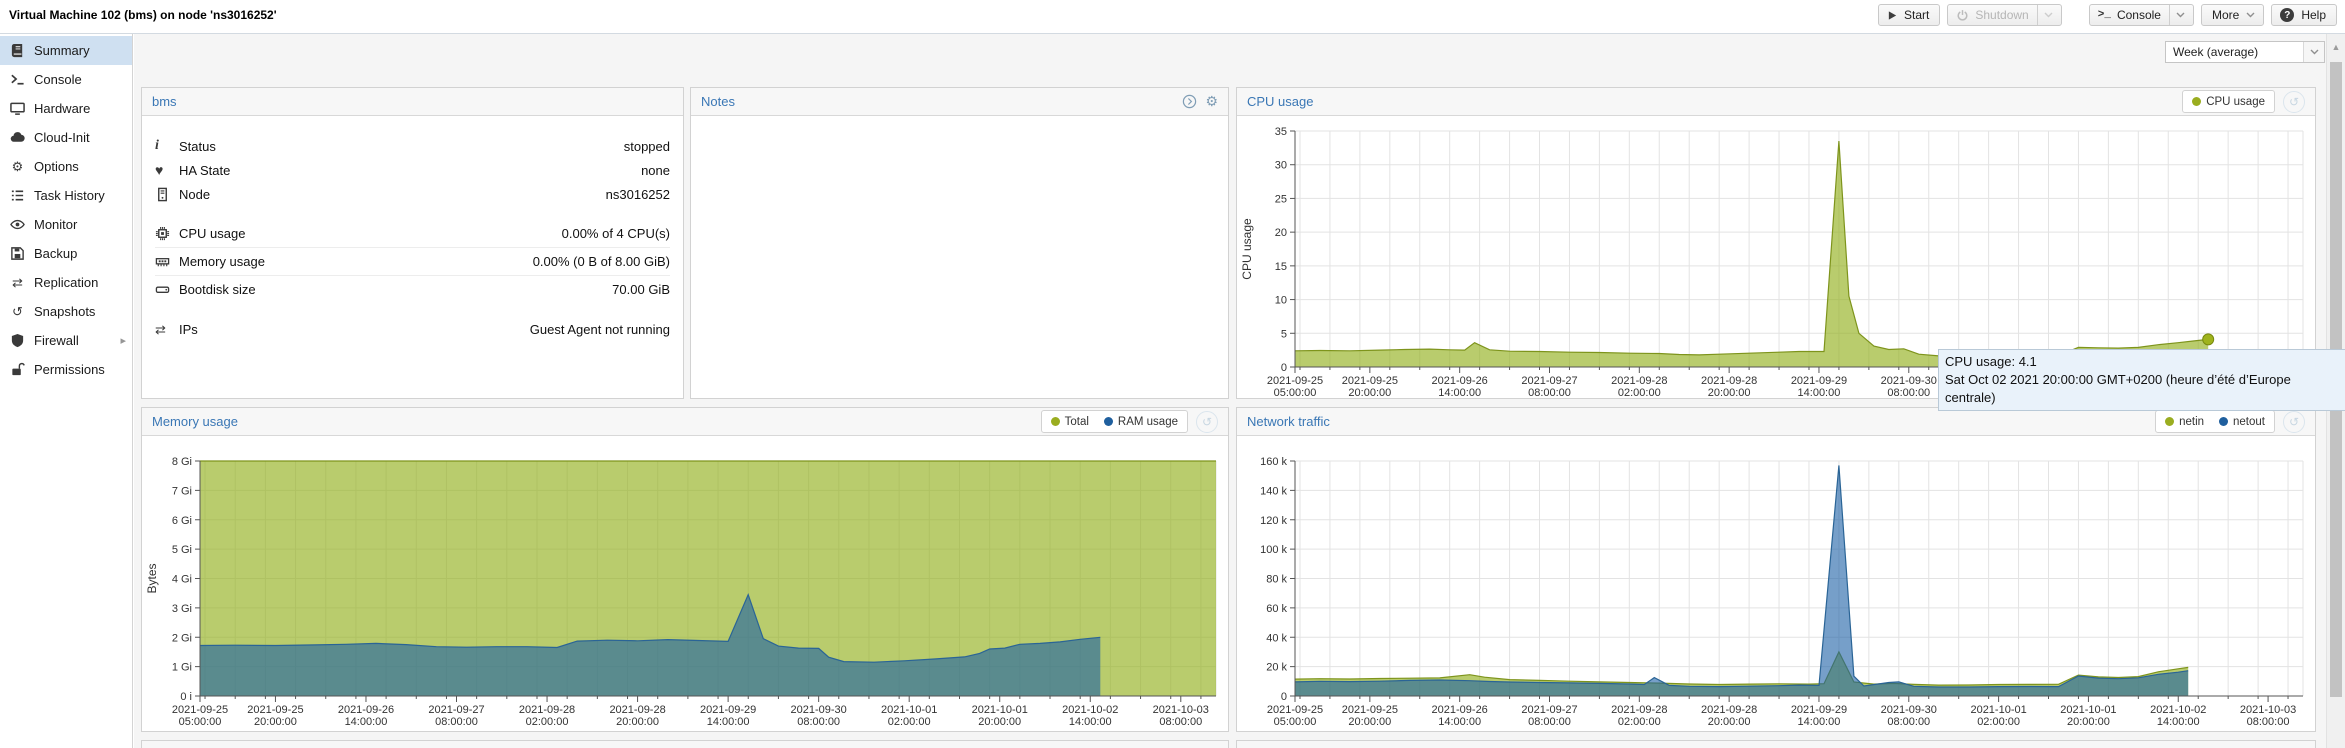 Image resolution: width=2345 pixels, height=748 pixels. Describe the element at coordinates (1211, 101) in the screenshot. I see `edit-notes-gear-icon: ⚙` at that location.